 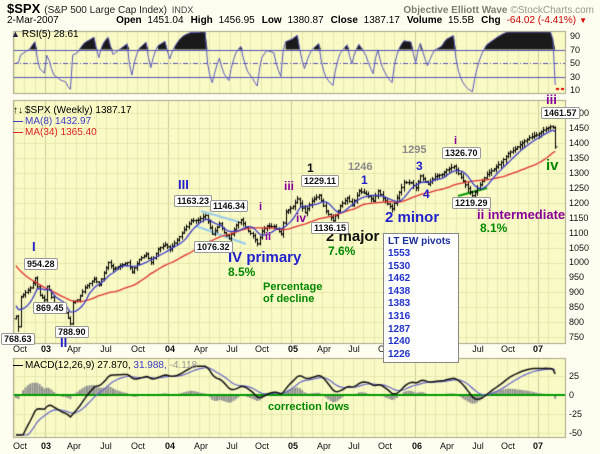 I want to click on wave-label: 1, so click(x=364, y=180).